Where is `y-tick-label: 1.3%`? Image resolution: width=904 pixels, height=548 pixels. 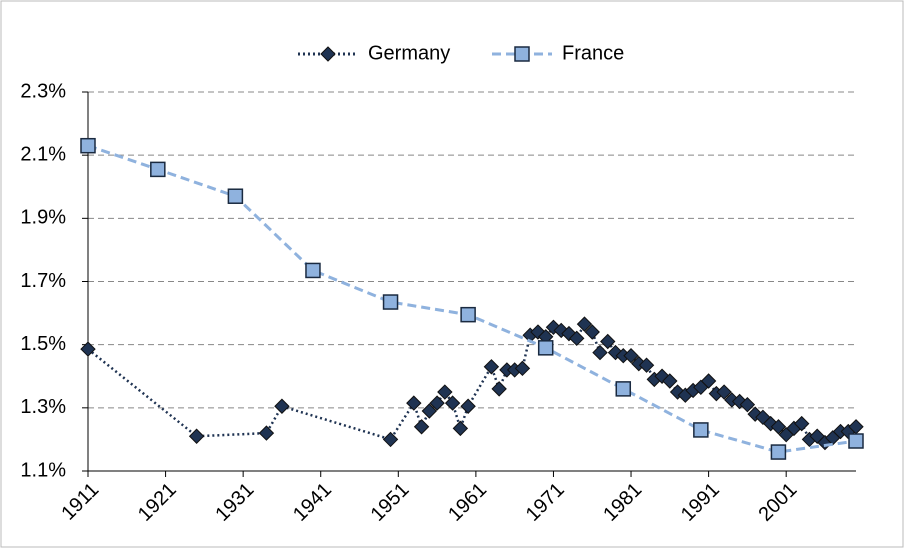 y-tick-label: 1.3% is located at coordinates (43, 407).